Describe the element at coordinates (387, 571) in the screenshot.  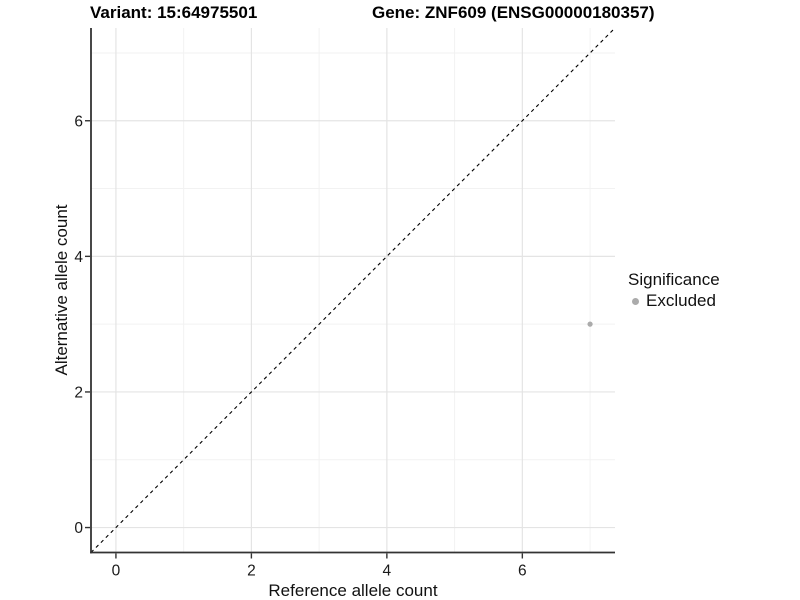
I see `x-tick-label: 4` at that location.